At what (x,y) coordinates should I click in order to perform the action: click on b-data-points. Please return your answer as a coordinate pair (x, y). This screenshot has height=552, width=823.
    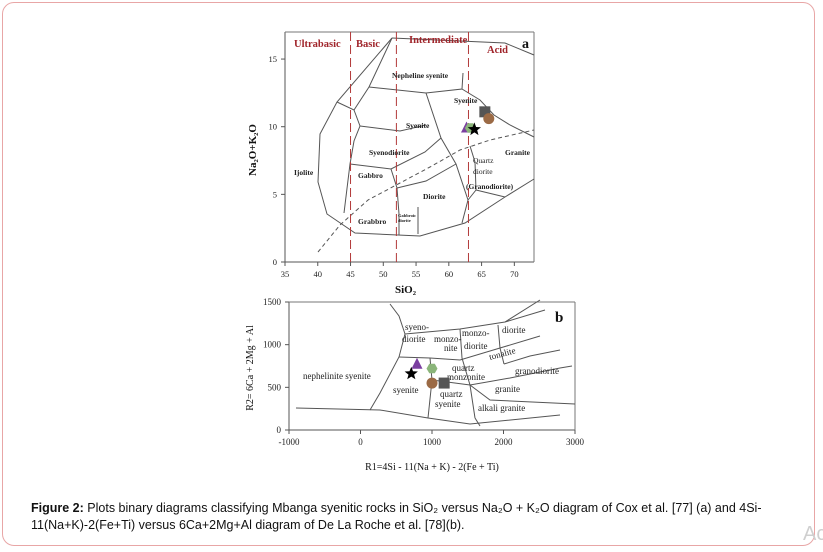
    Looking at the image, I should click on (427, 373).